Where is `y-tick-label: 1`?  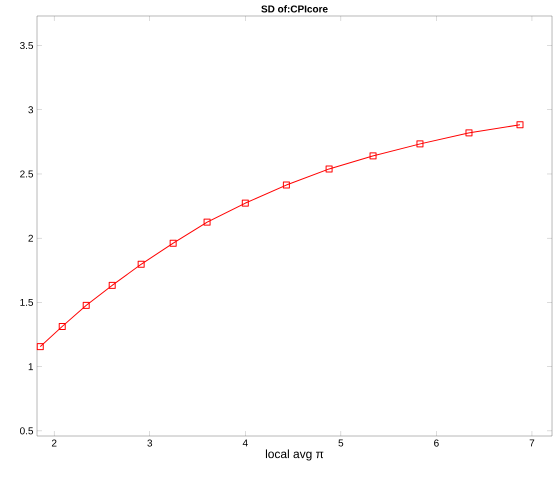 y-tick-label: 1 is located at coordinates (30, 366).